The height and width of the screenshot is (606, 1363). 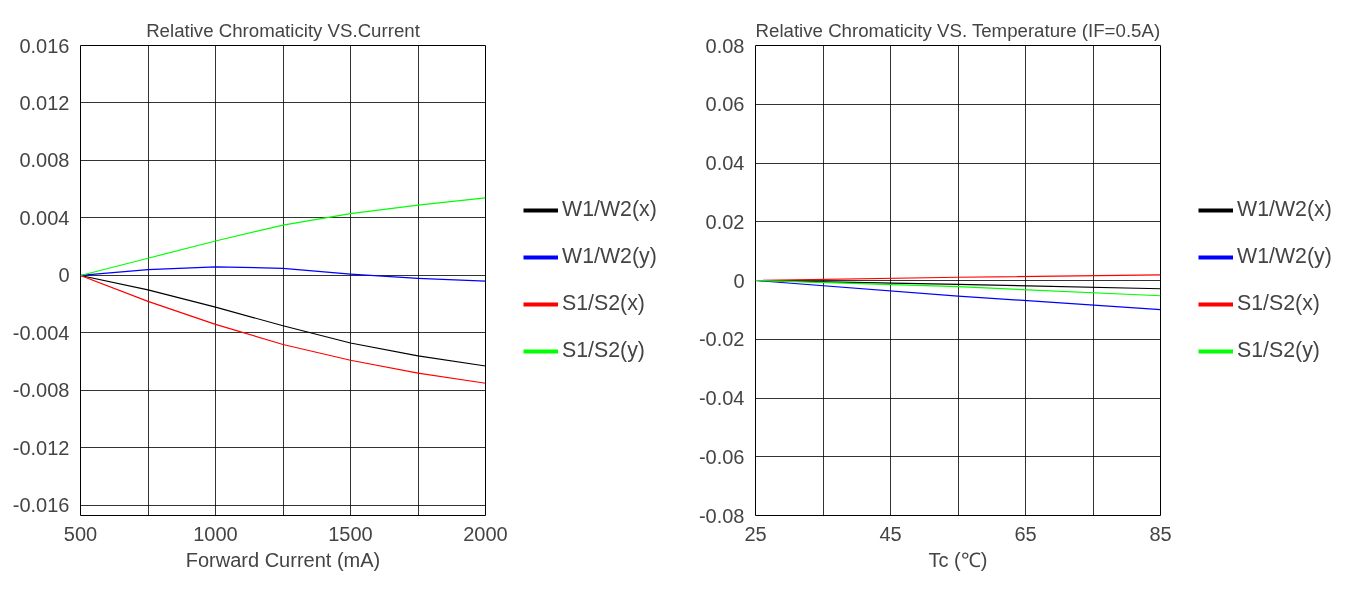 What do you see at coordinates (890, 533) in the screenshot?
I see `x-tick-label: 45` at bounding box center [890, 533].